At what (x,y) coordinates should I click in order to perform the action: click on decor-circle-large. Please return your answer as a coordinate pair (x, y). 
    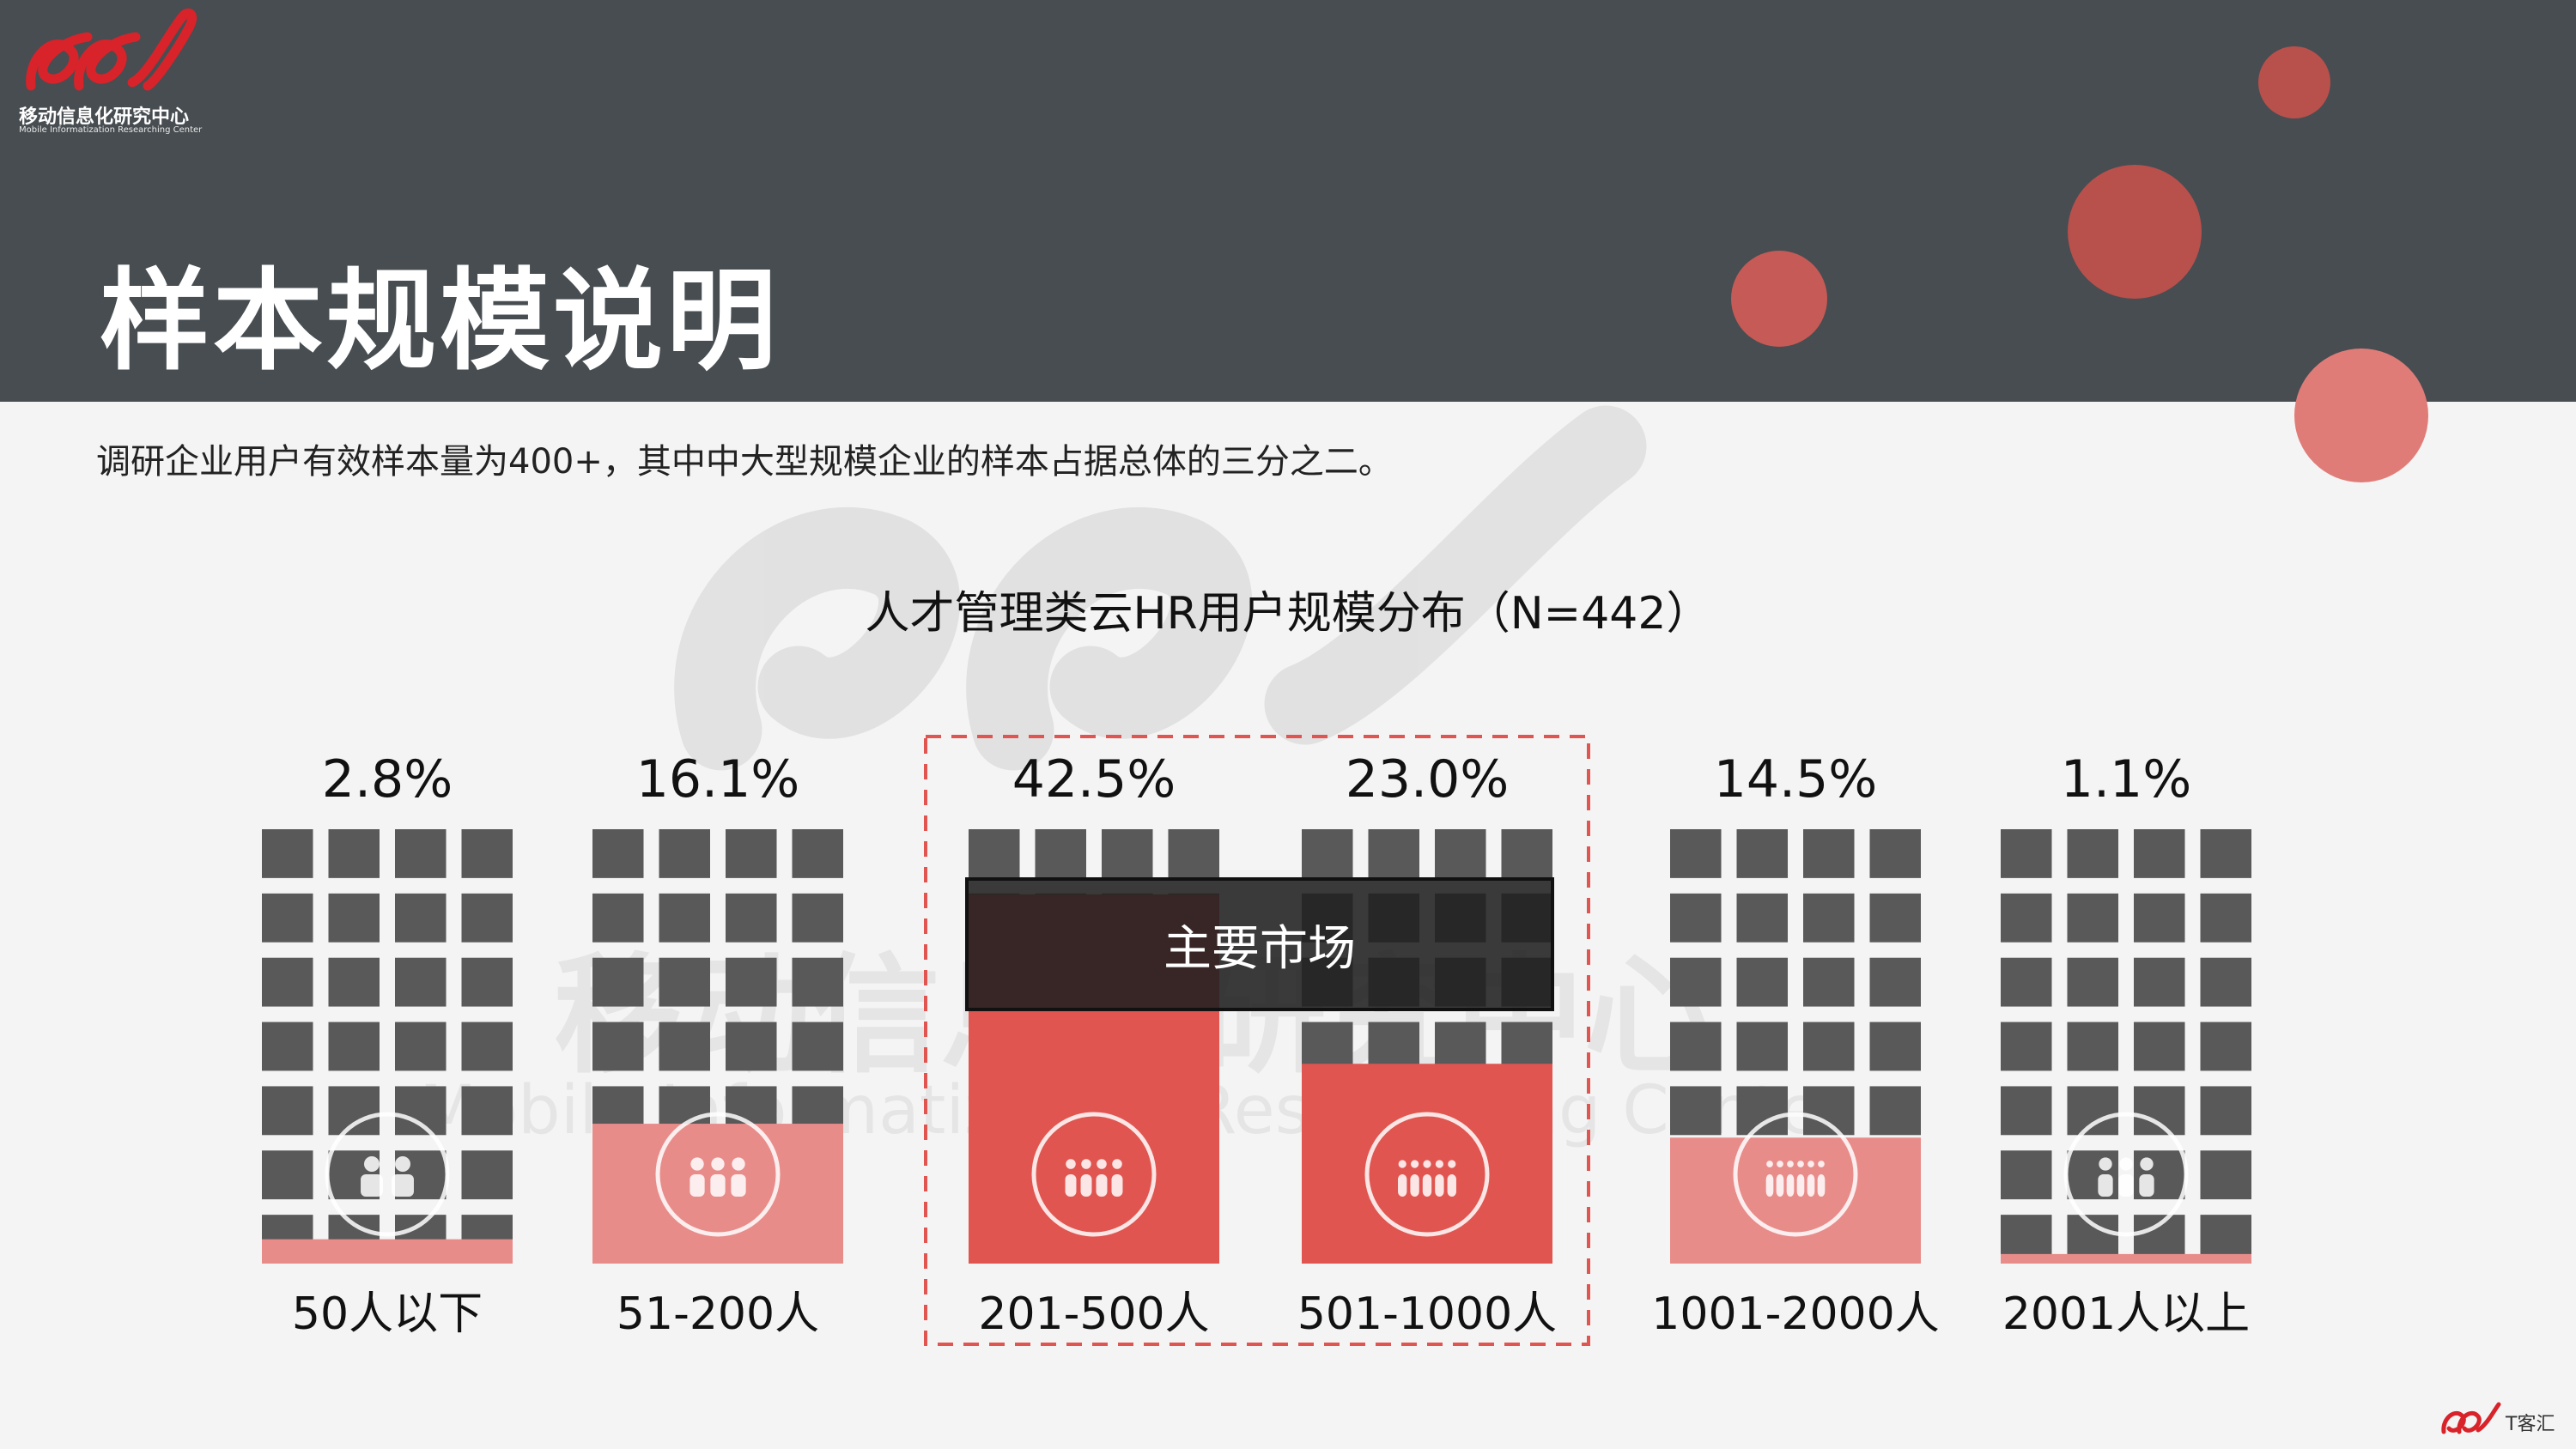
    Looking at the image, I should click on (2135, 232).